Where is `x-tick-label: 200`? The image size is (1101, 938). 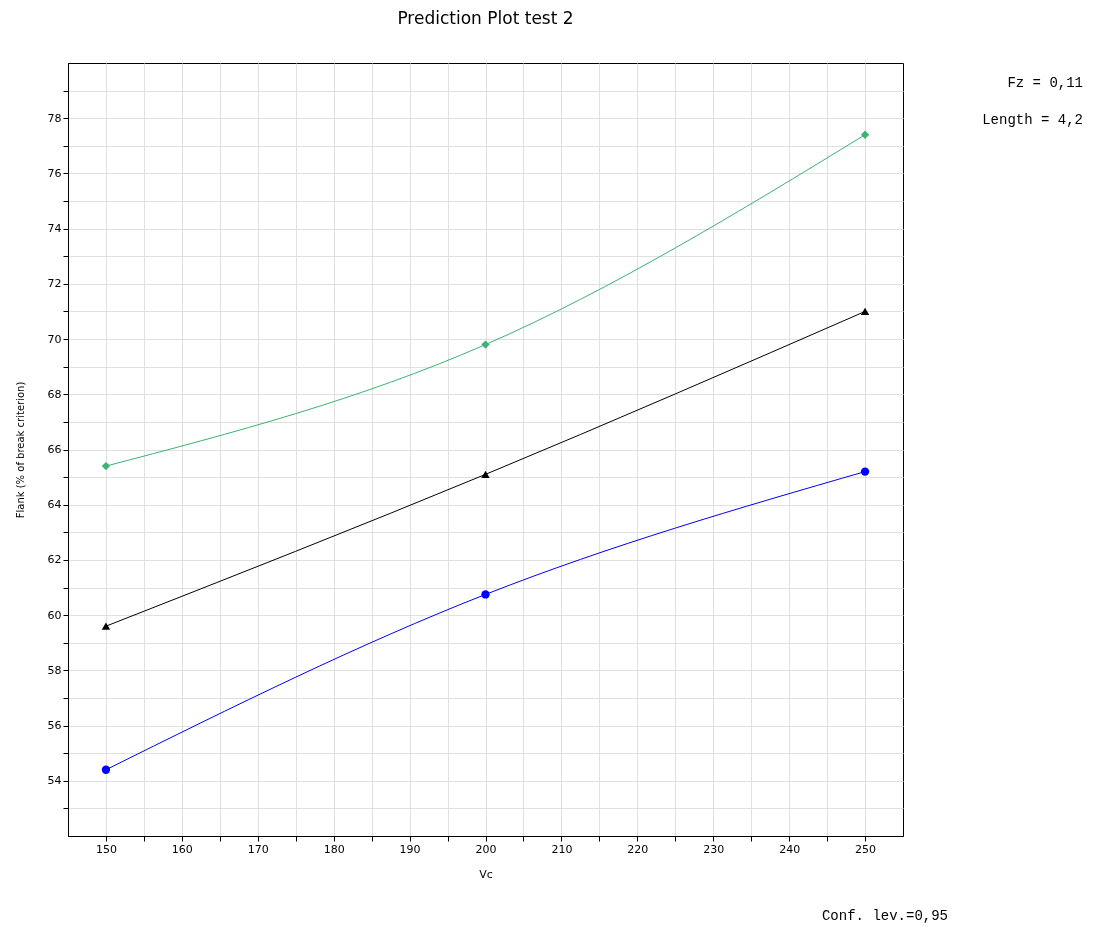 x-tick-label: 200 is located at coordinates (486, 849).